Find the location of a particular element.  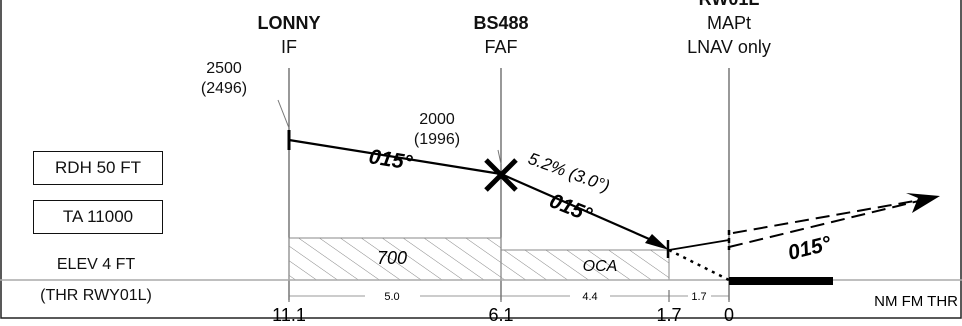

distance-if: 11.1 is located at coordinates (289, 315).